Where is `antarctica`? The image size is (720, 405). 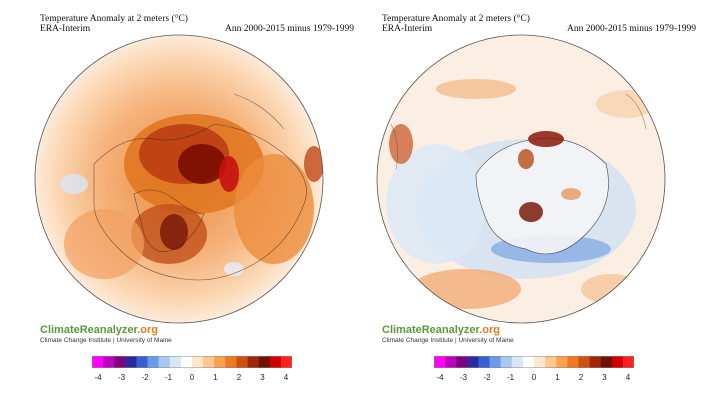
antarctica is located at coordinates (542, 196).